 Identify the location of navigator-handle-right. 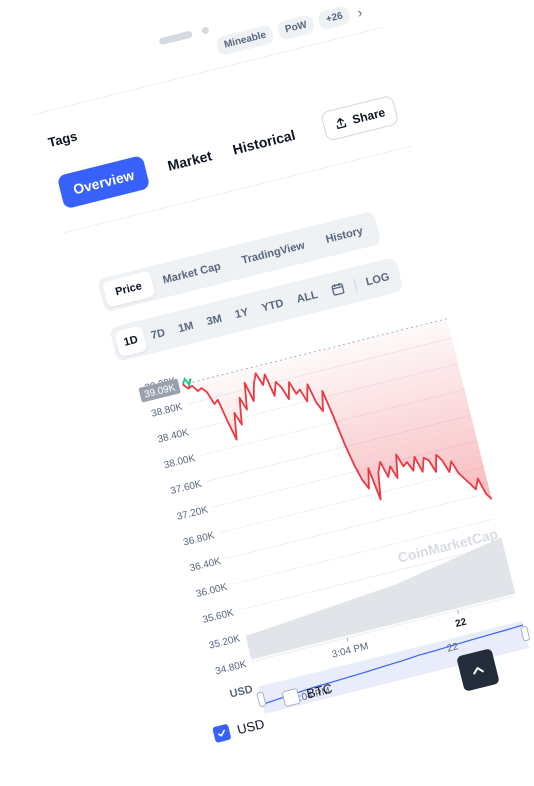
(525, 633).